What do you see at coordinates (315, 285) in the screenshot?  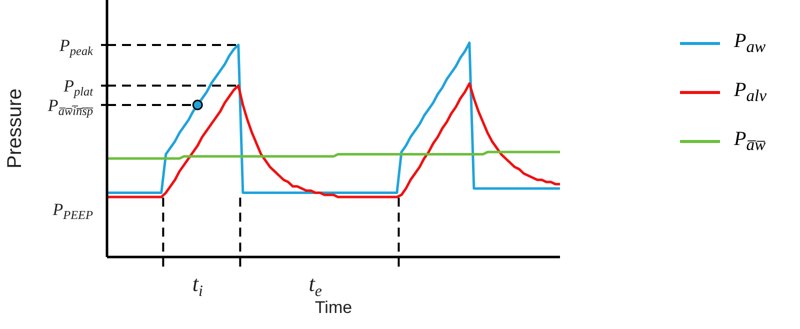 I see `x-tick-label: t$_{e}$` at bounding box center [315, 285].